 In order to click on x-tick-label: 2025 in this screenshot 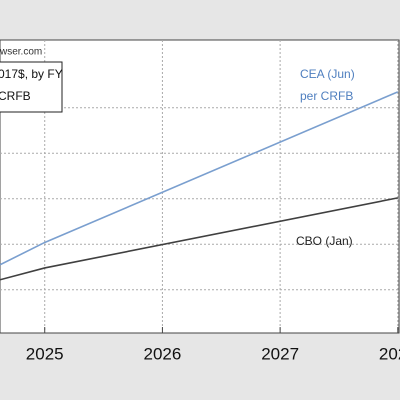, I will do `click(45, 353)`.